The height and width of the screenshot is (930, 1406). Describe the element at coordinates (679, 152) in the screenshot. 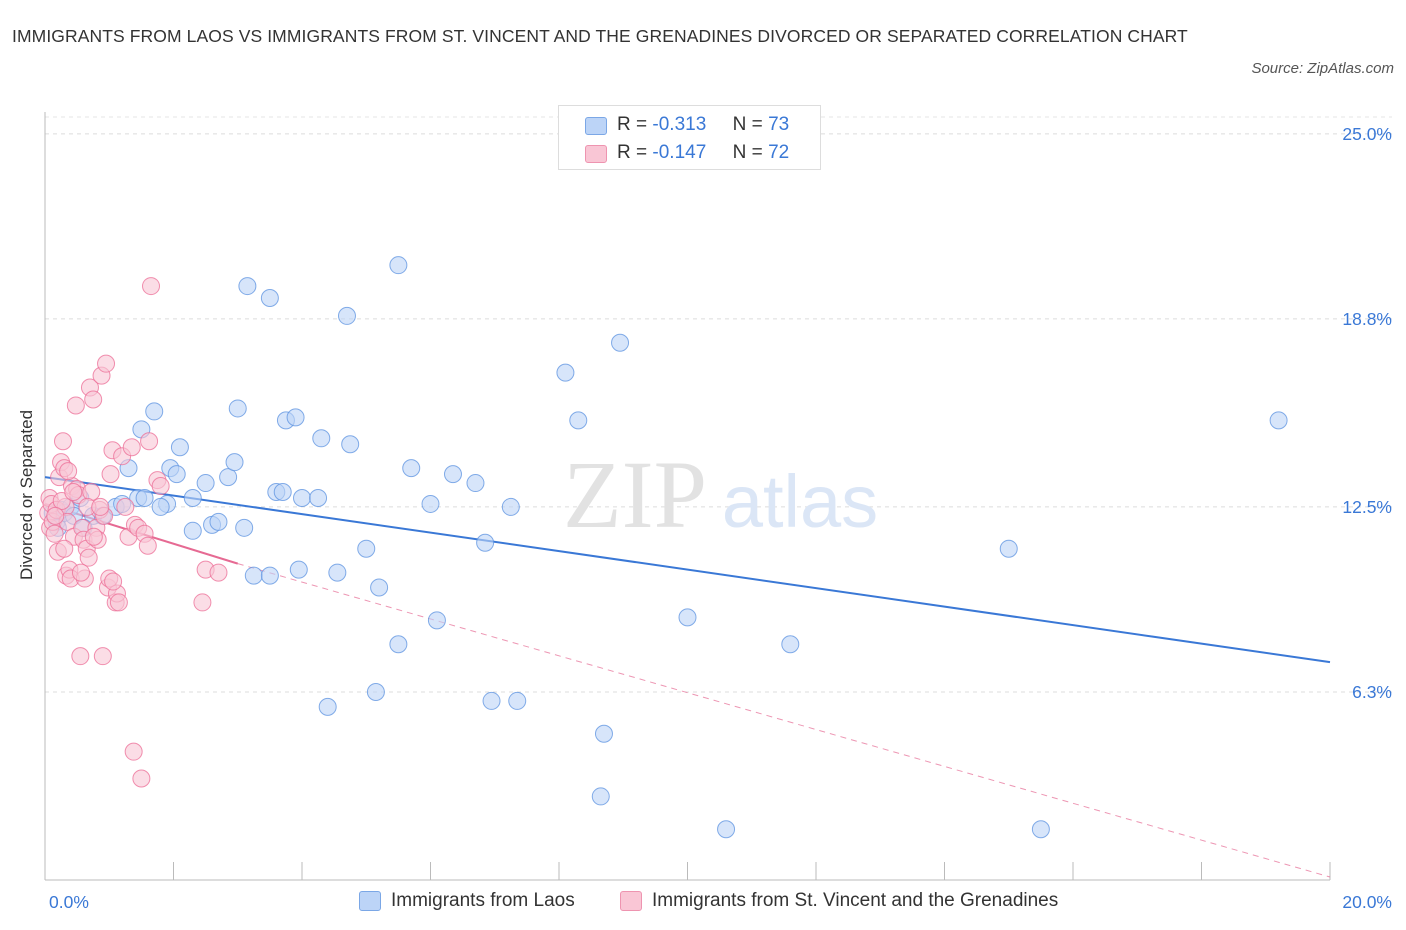

I see `legend-r-value: -0.147` at that location.